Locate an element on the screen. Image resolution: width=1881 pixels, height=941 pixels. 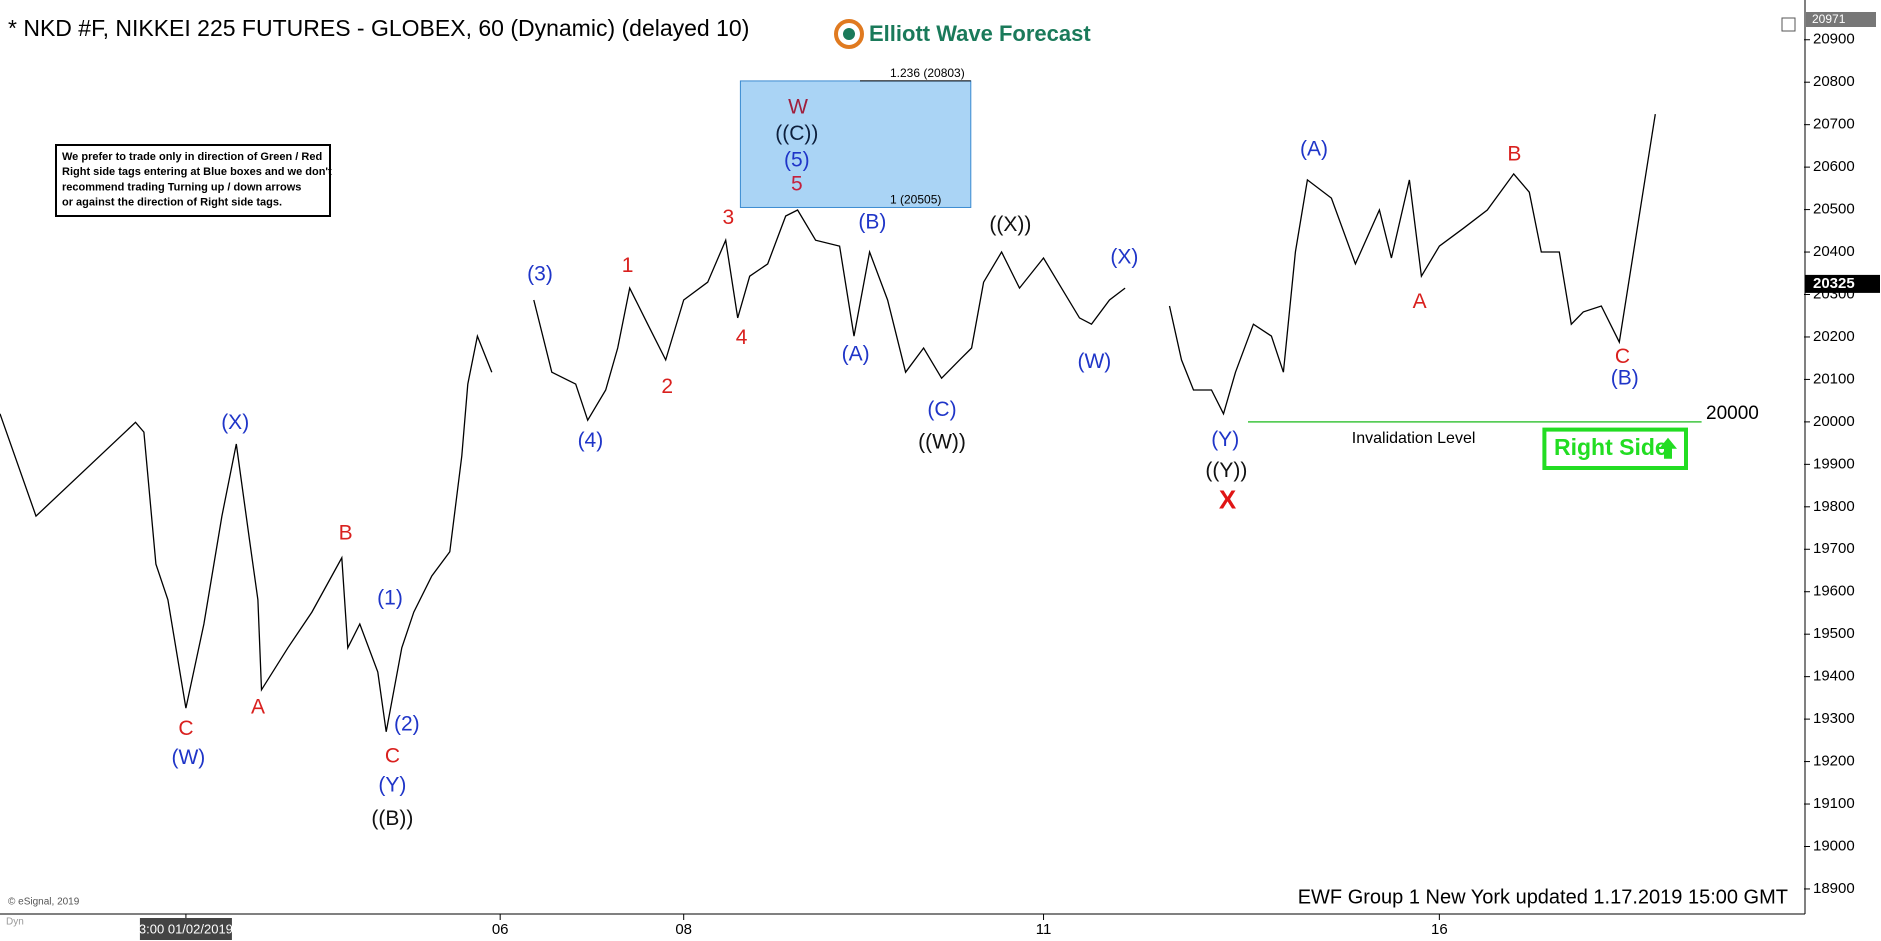
y-tick-label: 19900 is located at coordinates (1834, 463).